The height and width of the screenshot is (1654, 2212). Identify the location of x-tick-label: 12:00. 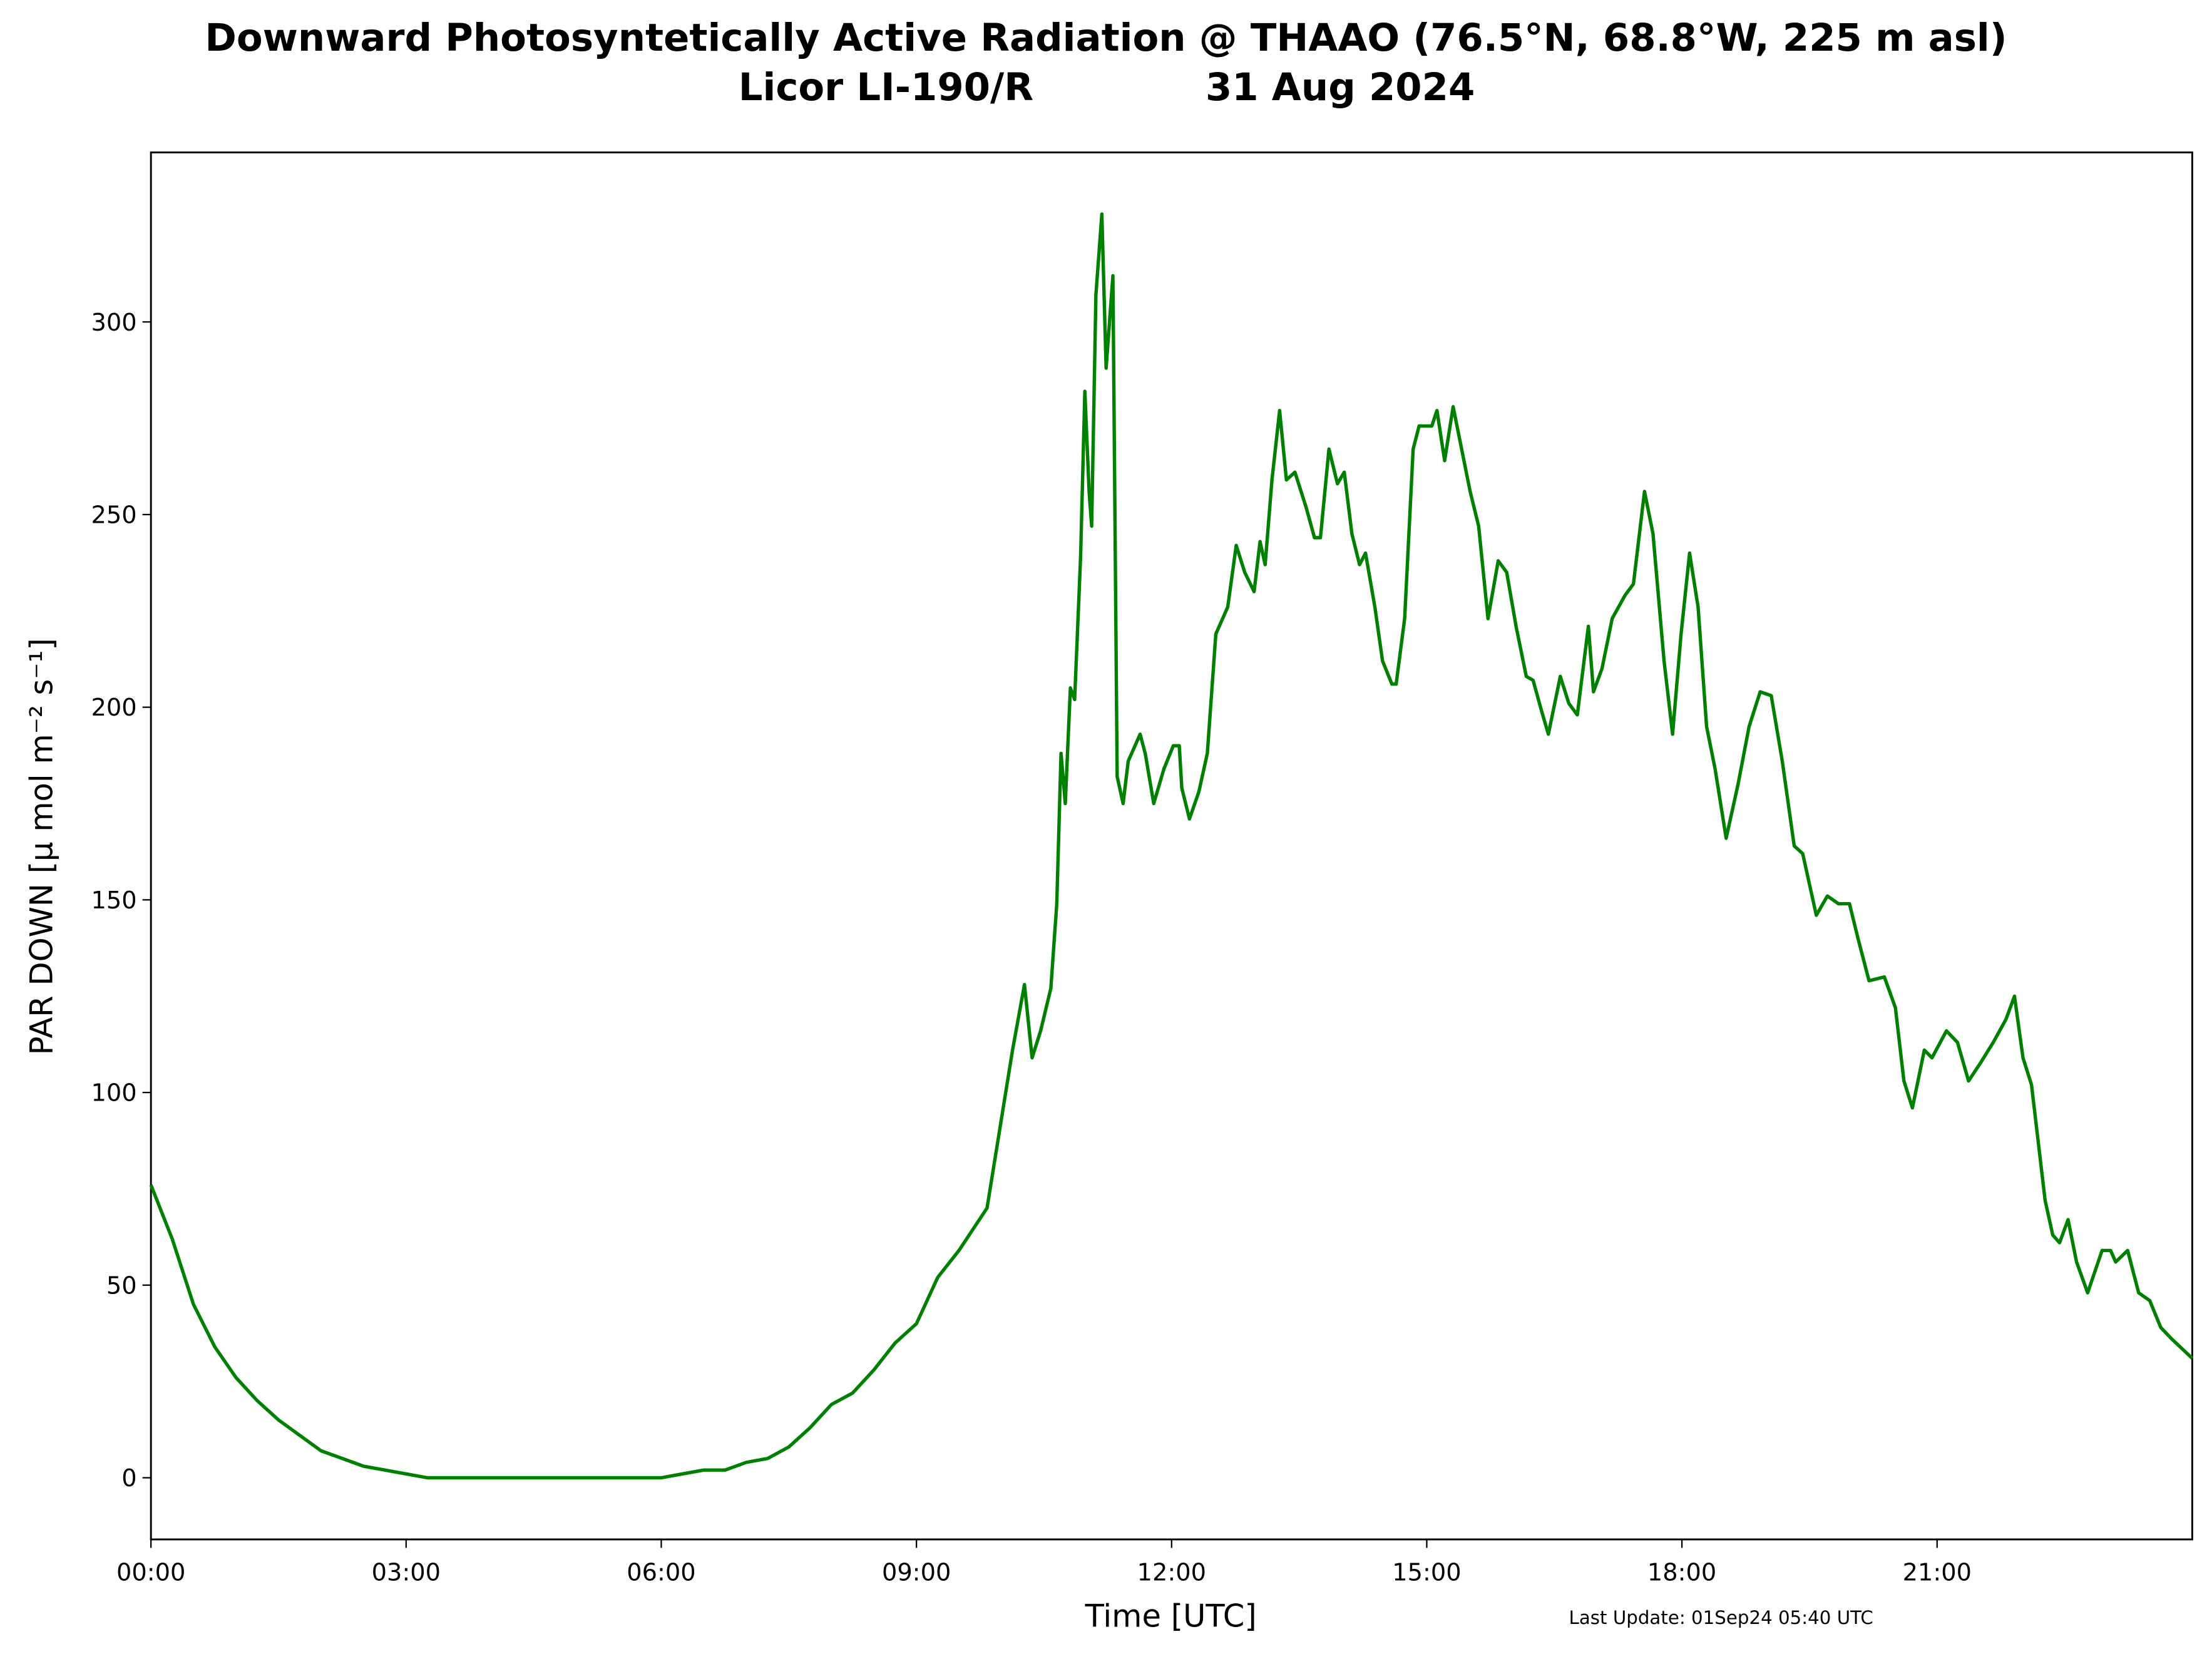
(1171, 1572).